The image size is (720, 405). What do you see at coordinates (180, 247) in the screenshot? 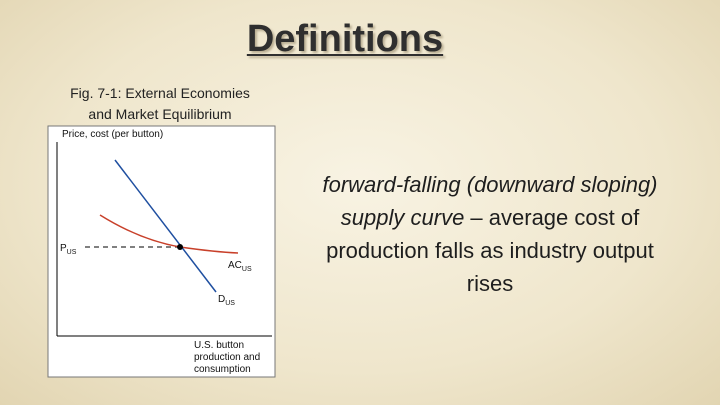
I see `equilibrium-point` at bounding box center [180, 247].